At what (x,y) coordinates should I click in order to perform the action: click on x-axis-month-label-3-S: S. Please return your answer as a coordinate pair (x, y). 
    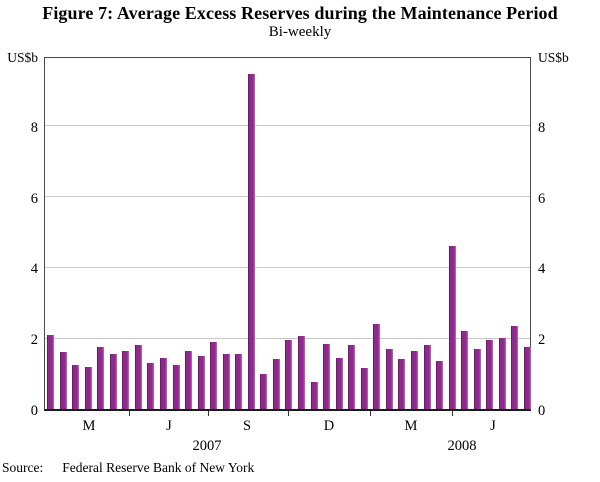
    Looking at the image, I should click on (247, 426).